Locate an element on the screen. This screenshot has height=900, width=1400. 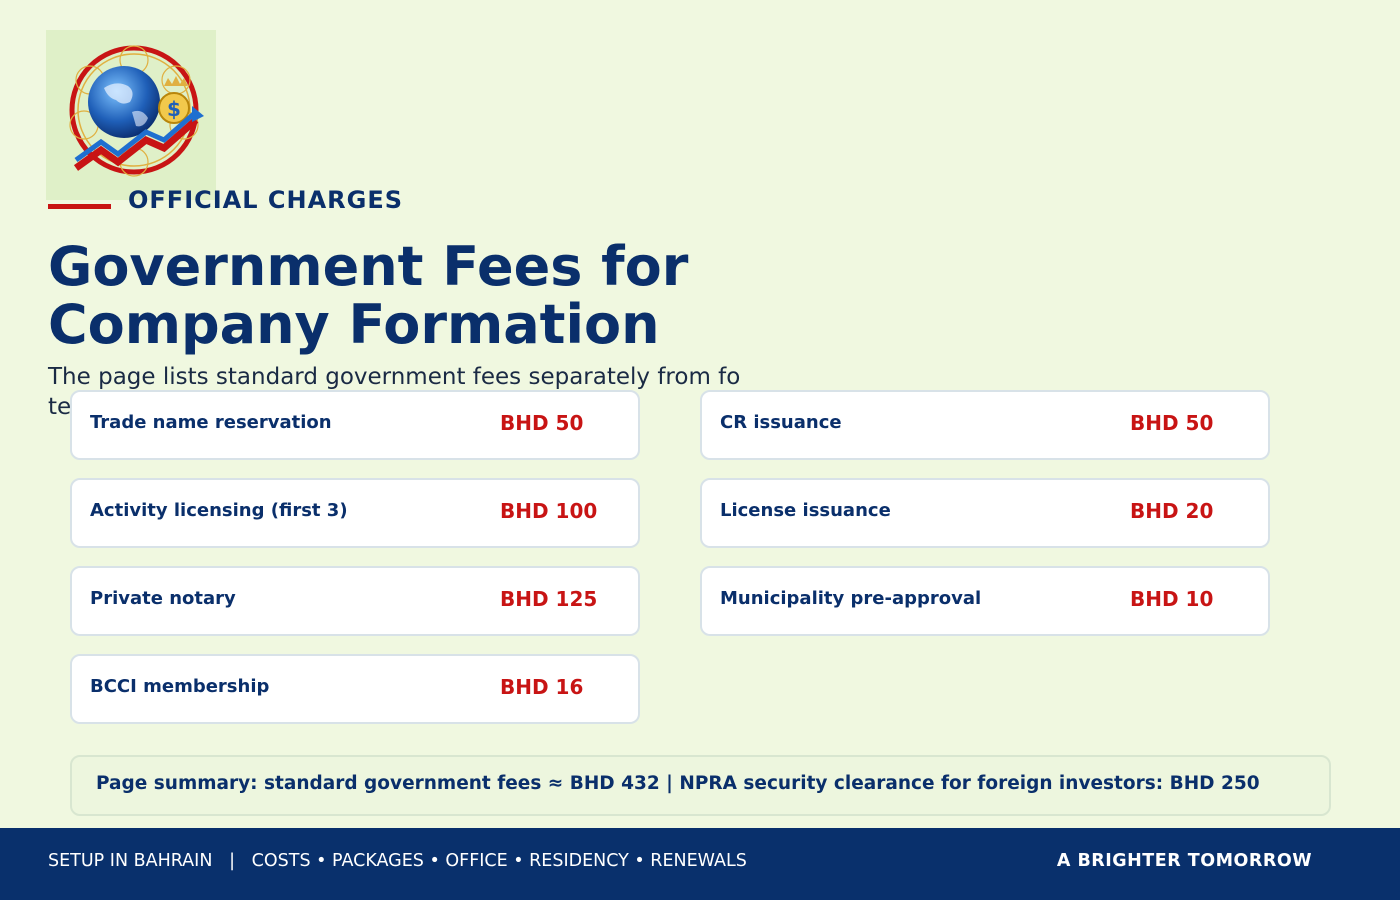
page-title-line-2: Company Formation is located at coordinates (354, 324).